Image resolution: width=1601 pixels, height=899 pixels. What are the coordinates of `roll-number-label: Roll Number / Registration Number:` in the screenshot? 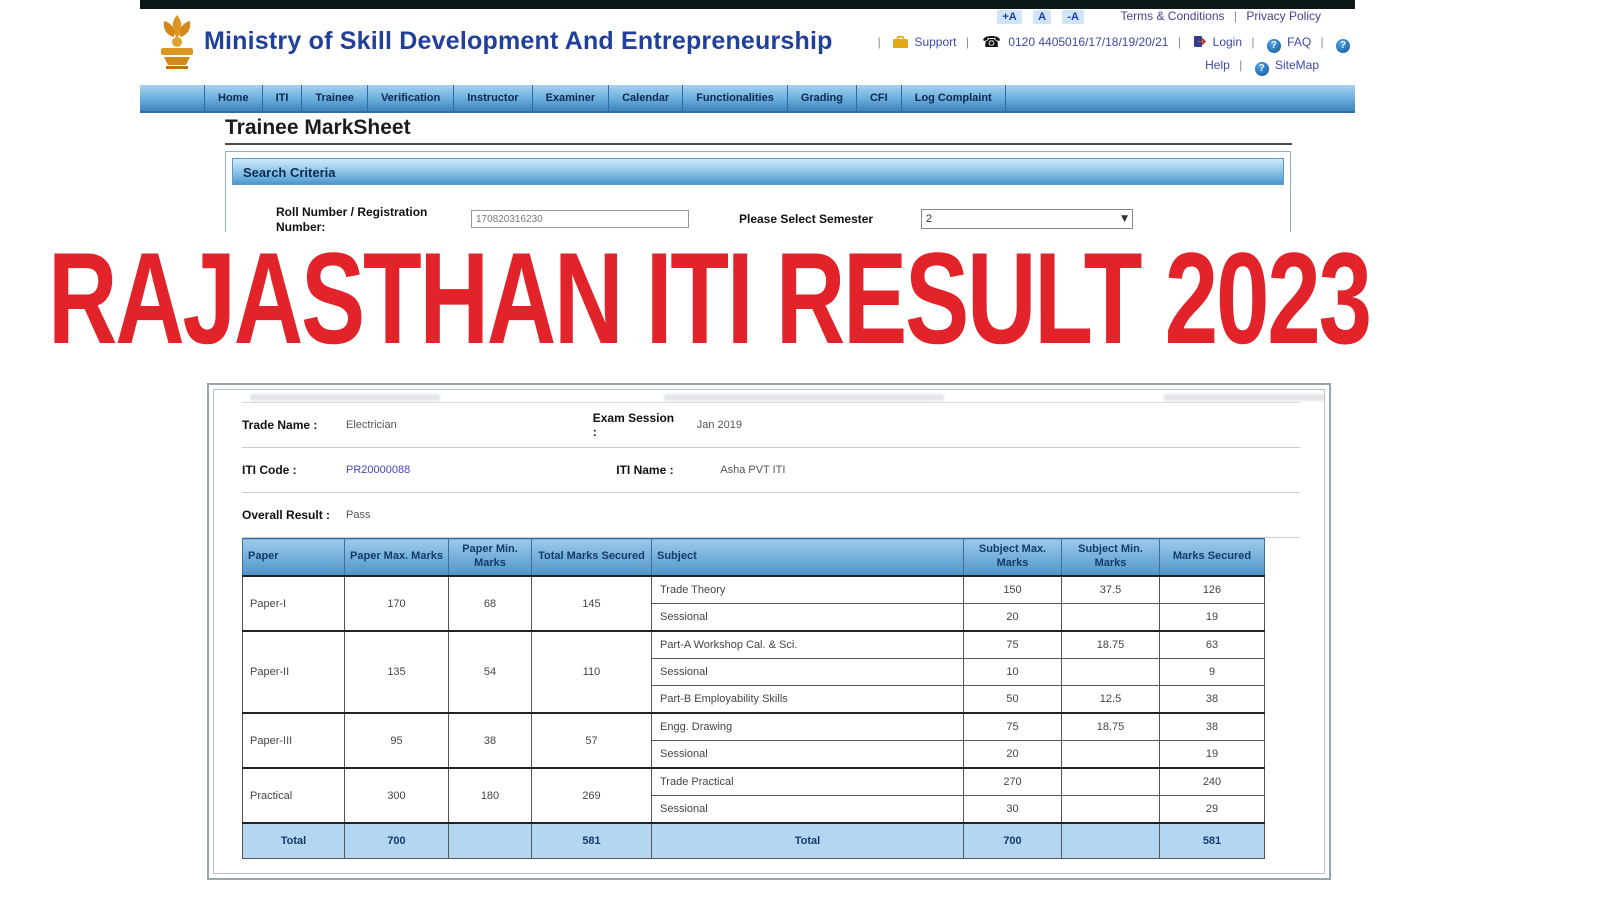 It's located at (352, 218).